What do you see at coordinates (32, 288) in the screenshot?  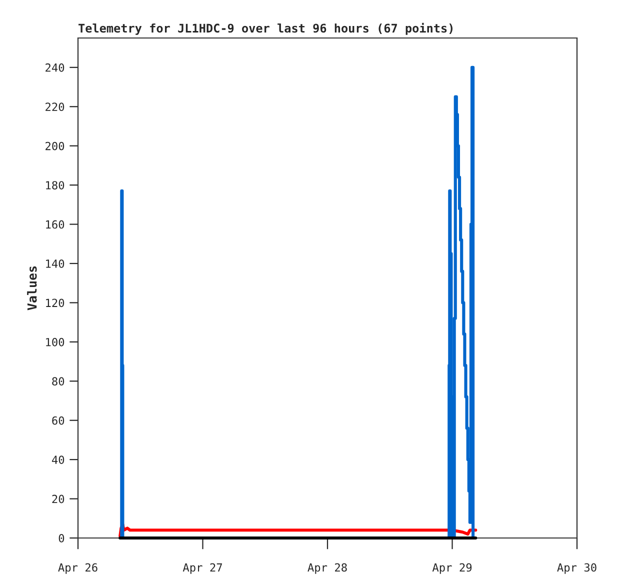 I see `y-axis-title: Values` at bounding box center [32, 288].